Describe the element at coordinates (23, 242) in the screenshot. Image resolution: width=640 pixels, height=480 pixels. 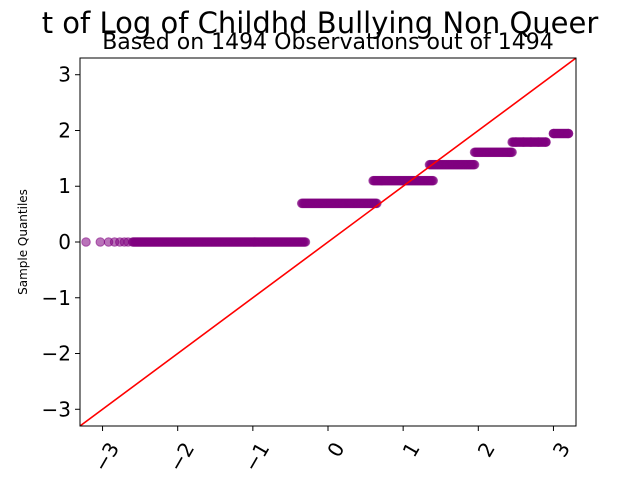
I see `y-axis-label: Sample Quantiles` at that location.